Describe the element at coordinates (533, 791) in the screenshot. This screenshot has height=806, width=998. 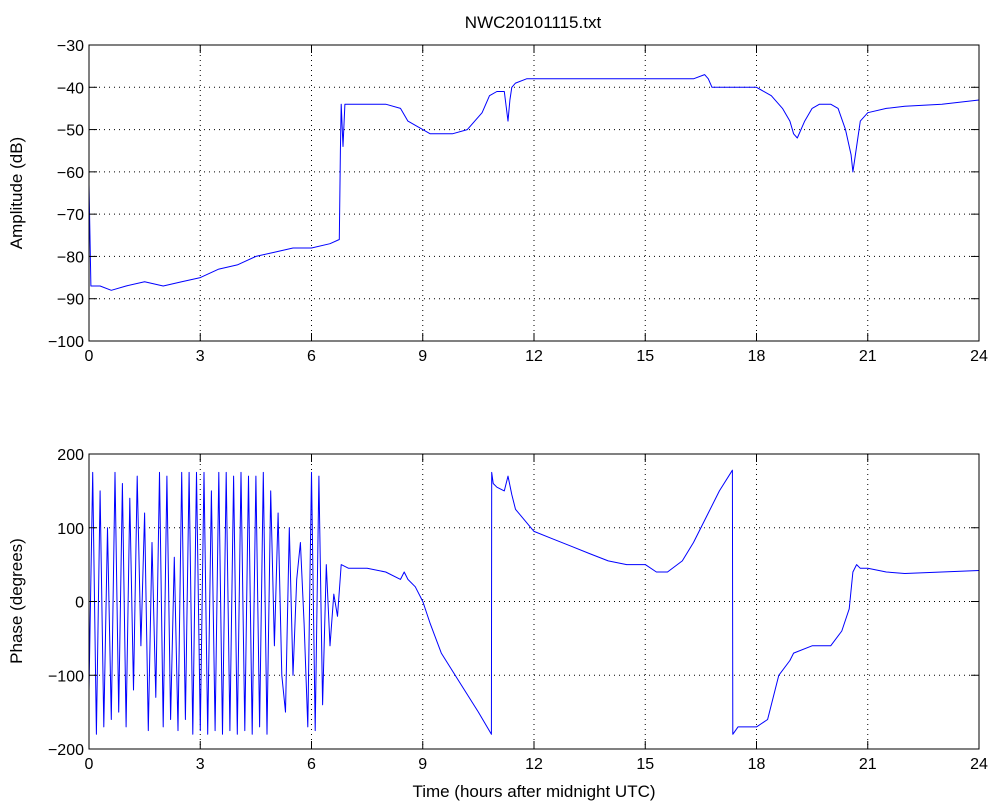
I see `x-axis-label: Time (hours after midnight UTC)` at that location.